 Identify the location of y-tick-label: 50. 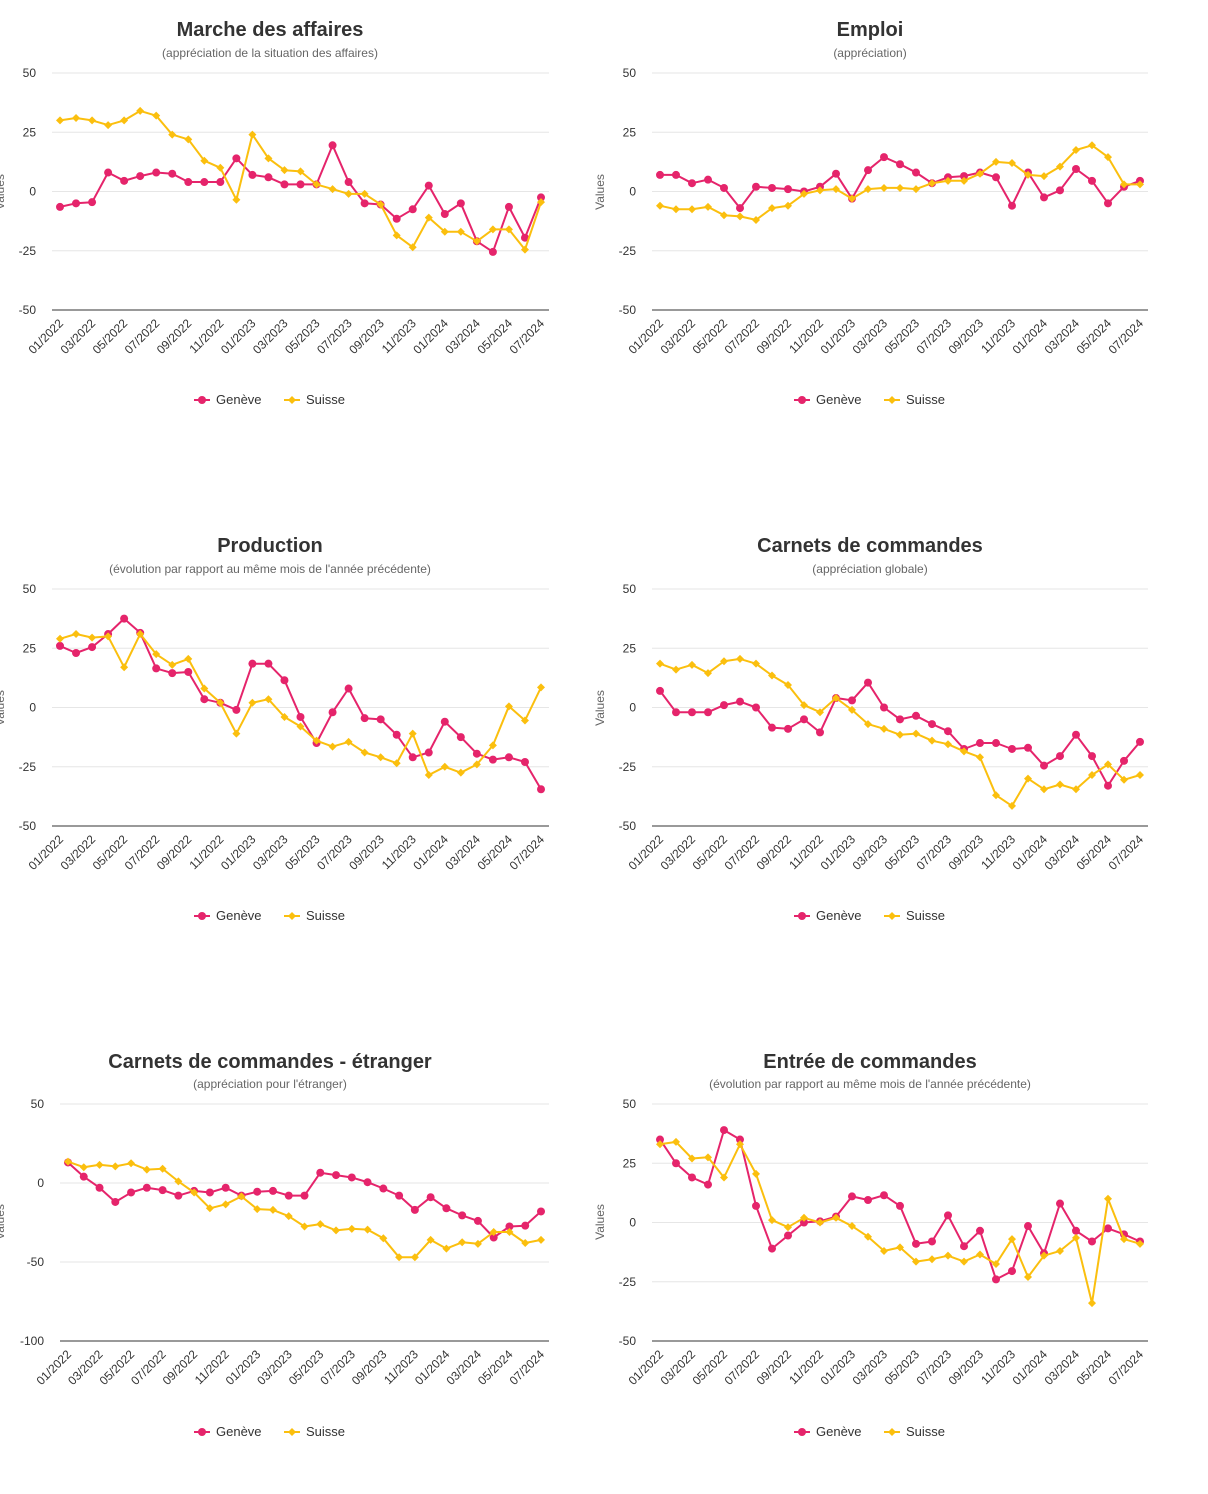
(630, 589).